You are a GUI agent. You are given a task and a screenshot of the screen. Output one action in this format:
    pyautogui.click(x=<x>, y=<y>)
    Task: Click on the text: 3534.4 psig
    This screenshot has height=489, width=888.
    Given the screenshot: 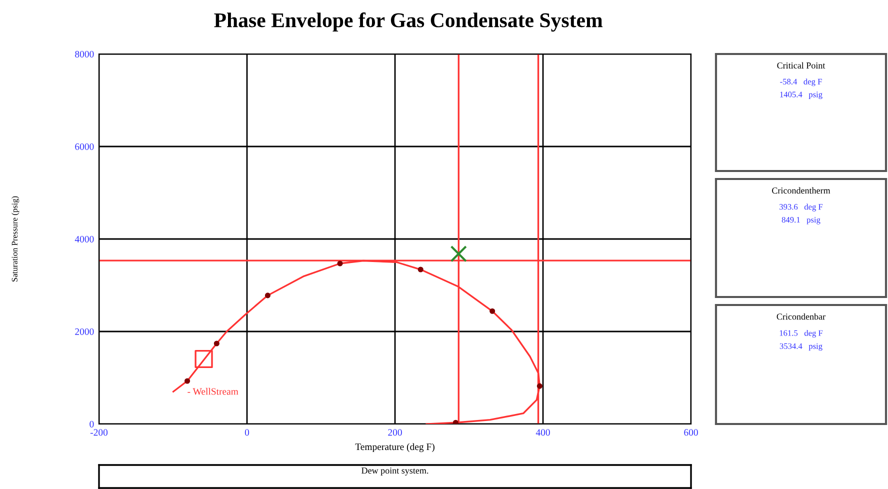 What is the action you would take?
    pyautogui.click(x=801, y=347)
    